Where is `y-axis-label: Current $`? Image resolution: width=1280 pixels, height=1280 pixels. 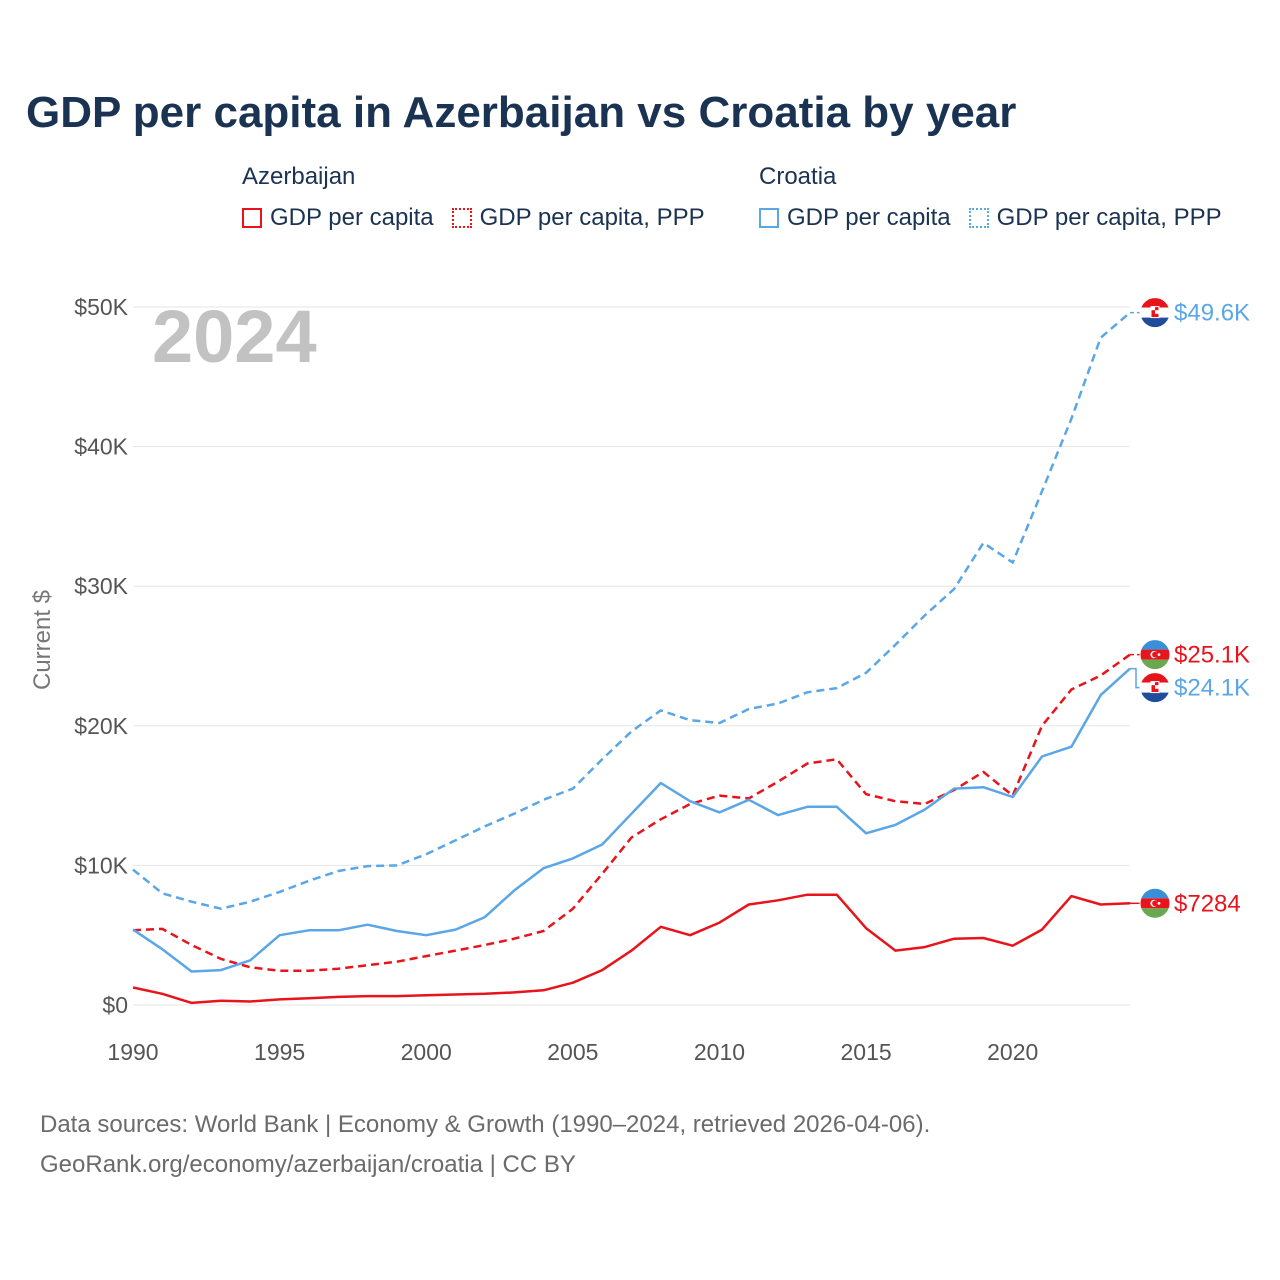 y-axis-label: Current $ is located at coordinates (42, 640).